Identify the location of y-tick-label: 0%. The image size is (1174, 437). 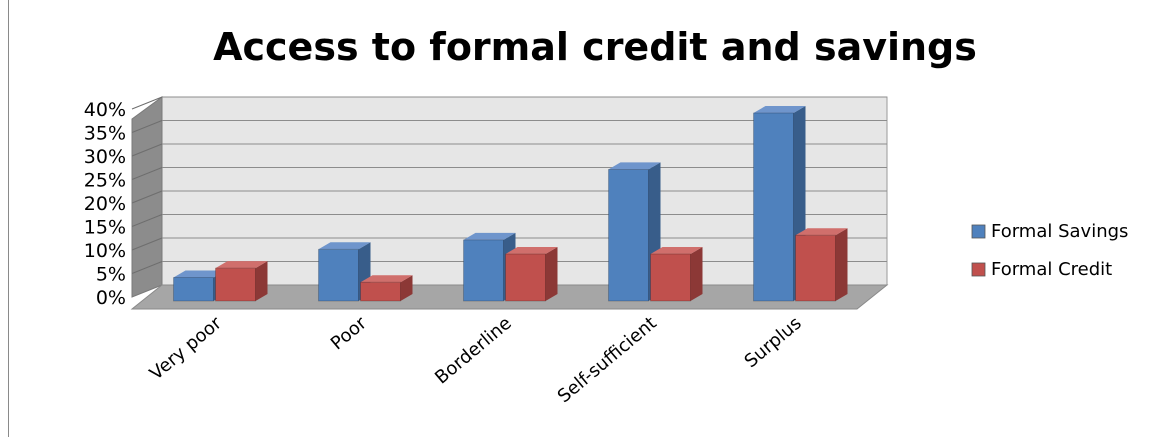
(111, 298).